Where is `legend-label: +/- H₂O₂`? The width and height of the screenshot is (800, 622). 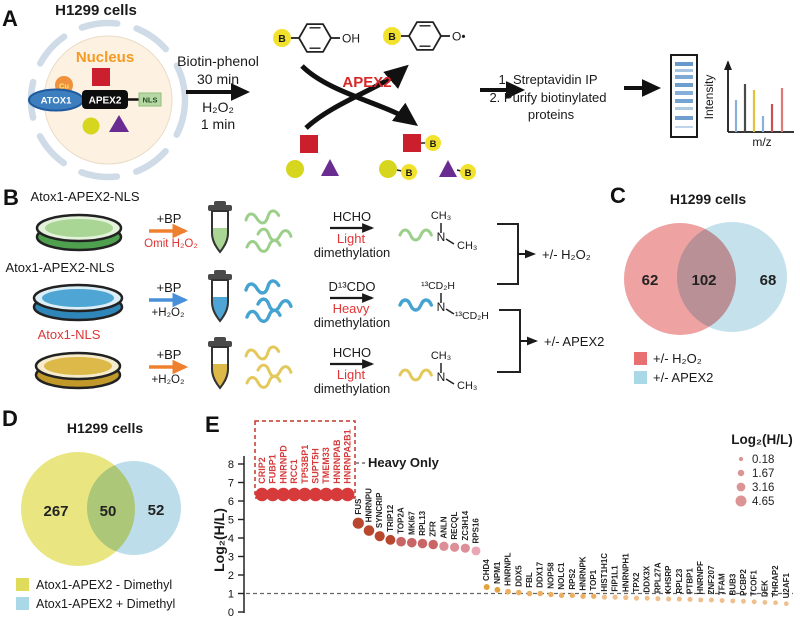
legend-label: +/- H₂O₂ is located at coordinates (677, 358).